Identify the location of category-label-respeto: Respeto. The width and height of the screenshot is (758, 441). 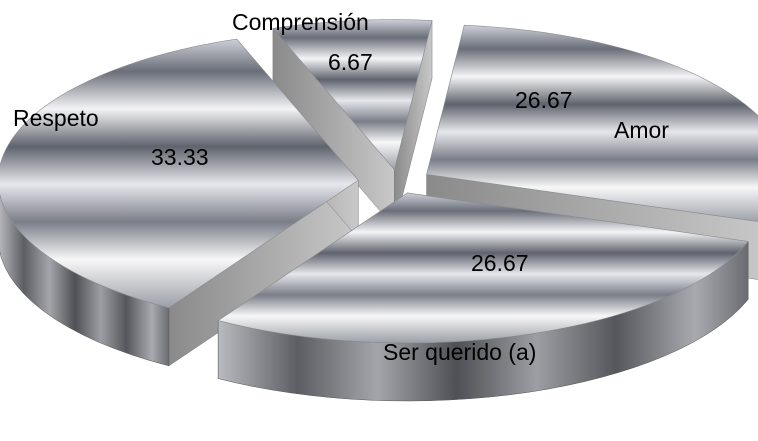
(56, 118).